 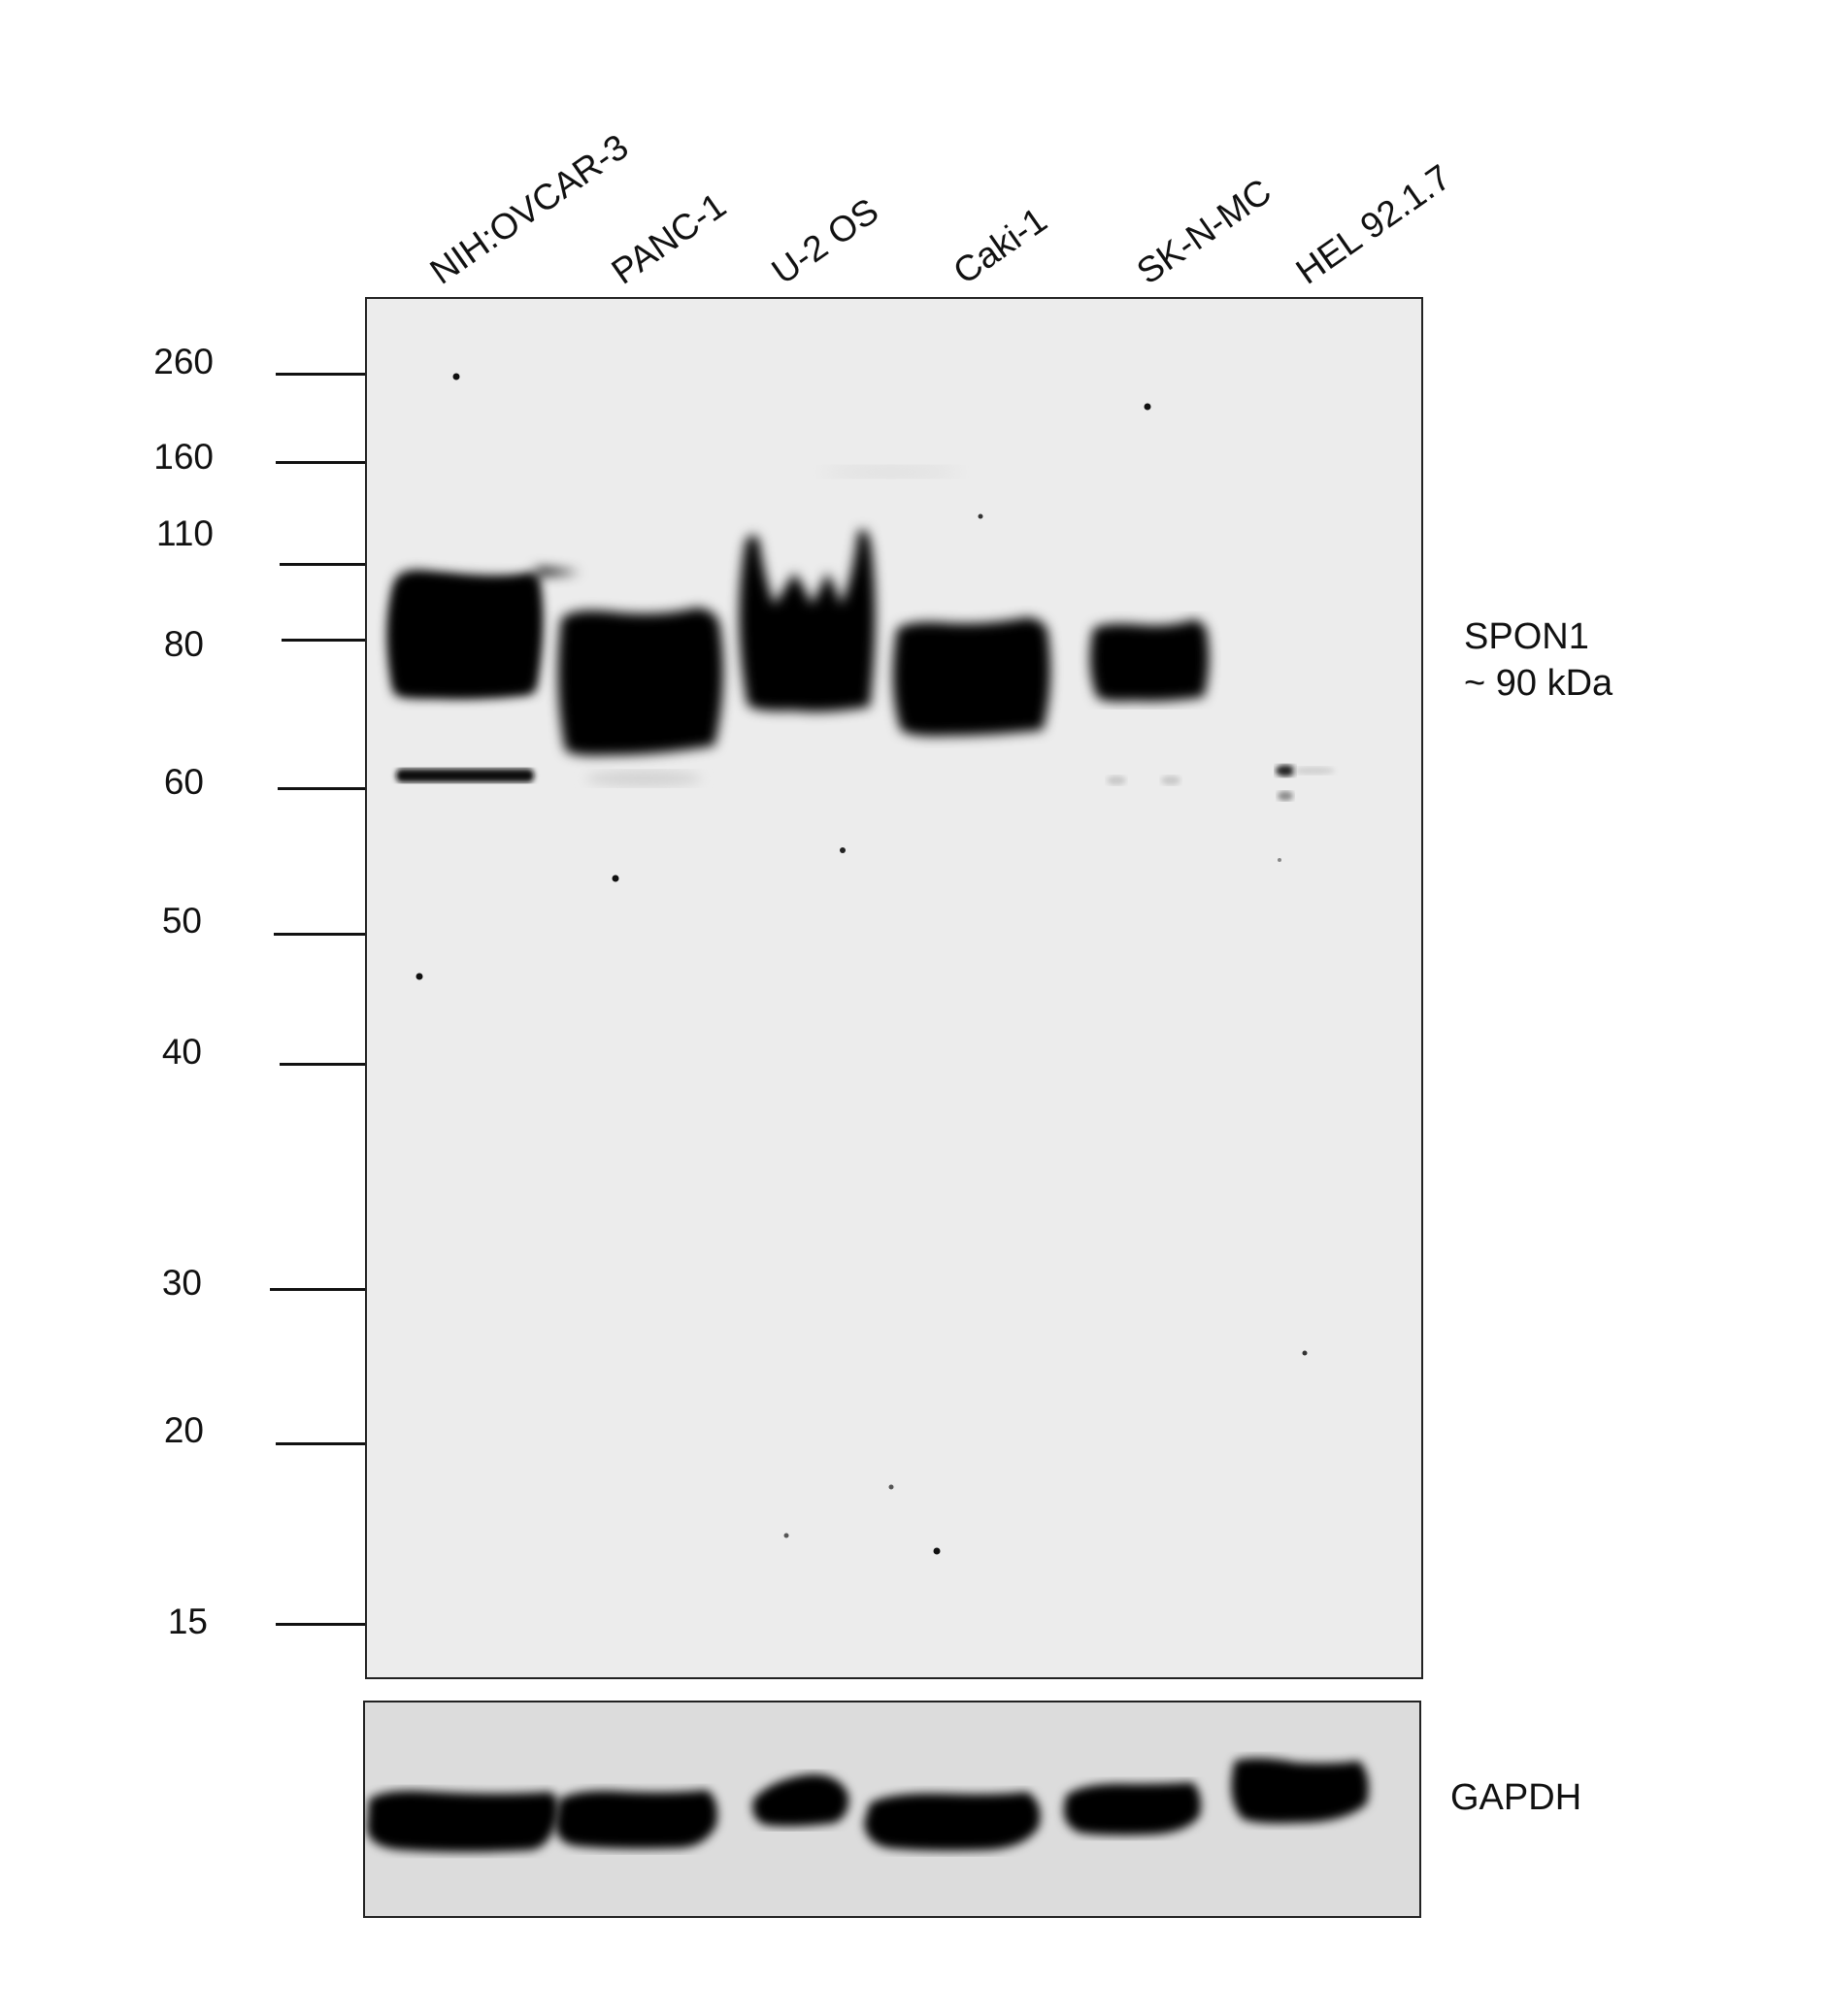 I want to click on band-lane3-spon1, so click(x=807, y=620).